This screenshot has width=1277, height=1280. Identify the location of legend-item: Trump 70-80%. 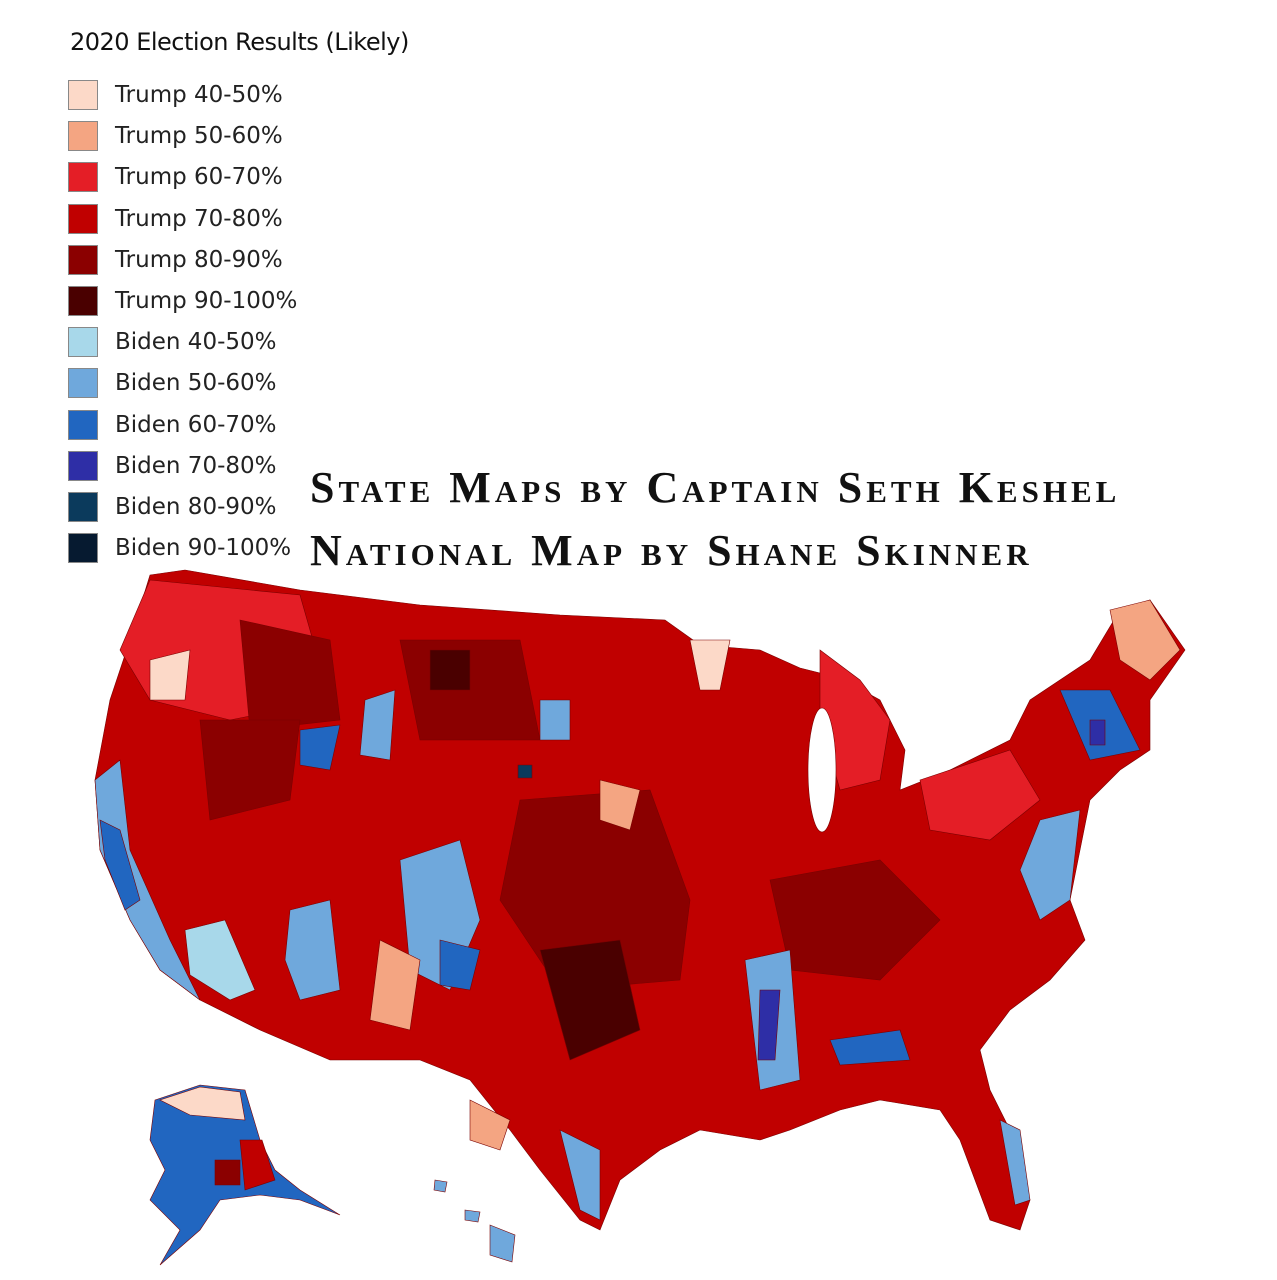
(175, 219).